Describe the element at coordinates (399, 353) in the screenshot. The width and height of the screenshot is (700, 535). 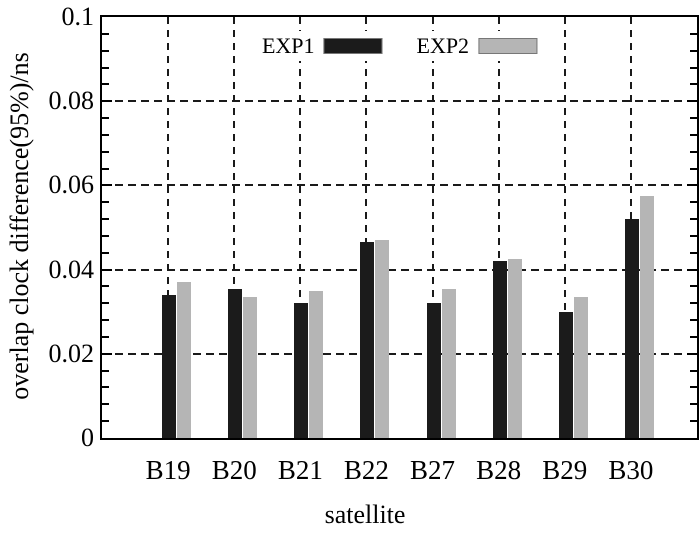
I see `h-gridline-0.02` at that location.